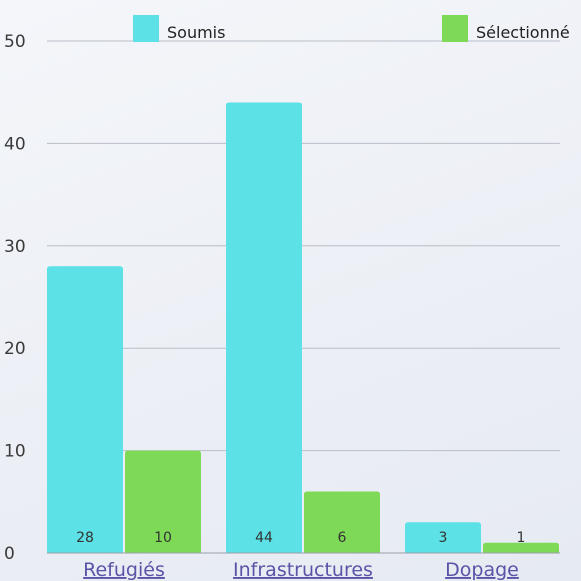 The width and height of the screenshot is (581, 581). Describe the element at coordinates (163, 501) in the screenshot. I see `bar-Sélectionné-Refugiés` at that location.